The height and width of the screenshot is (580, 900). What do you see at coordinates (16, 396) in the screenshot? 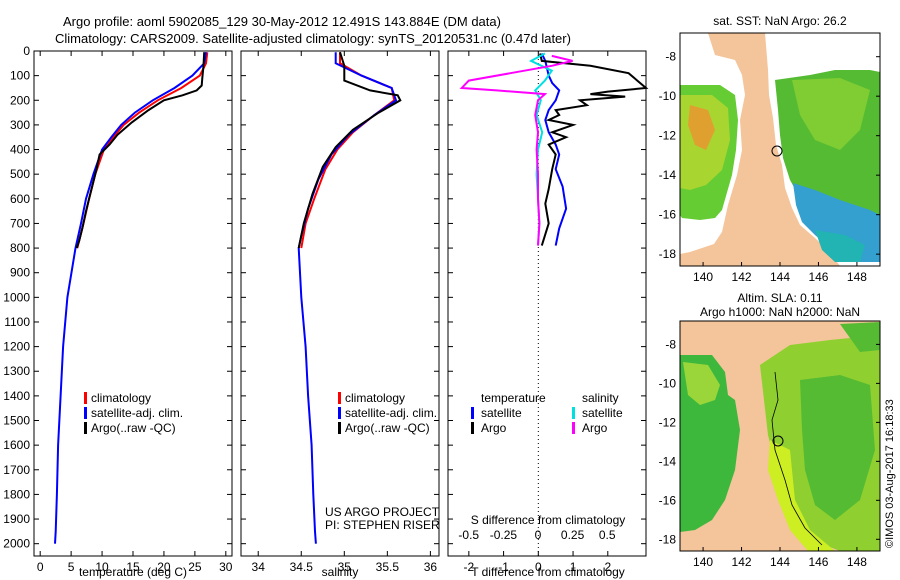
I see `y-tick-label: 1400` at bounding box center [16, 396].